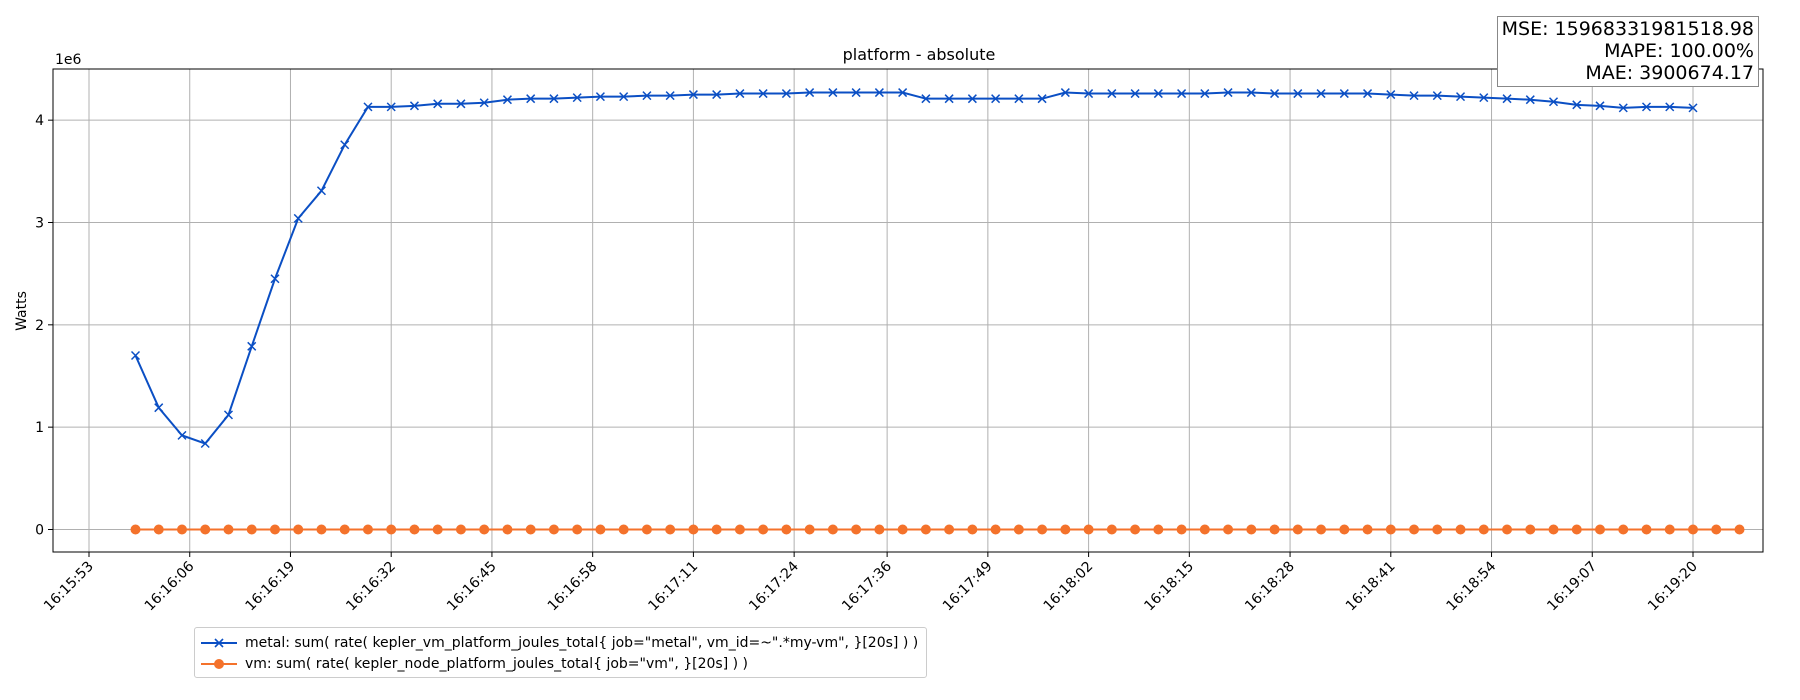 The image size is (1800, 700). What do you see at coordinates (170, 586) in the screenshot?
I see `x-tick-label: 16:16:06` at bounding box center [170, 586].